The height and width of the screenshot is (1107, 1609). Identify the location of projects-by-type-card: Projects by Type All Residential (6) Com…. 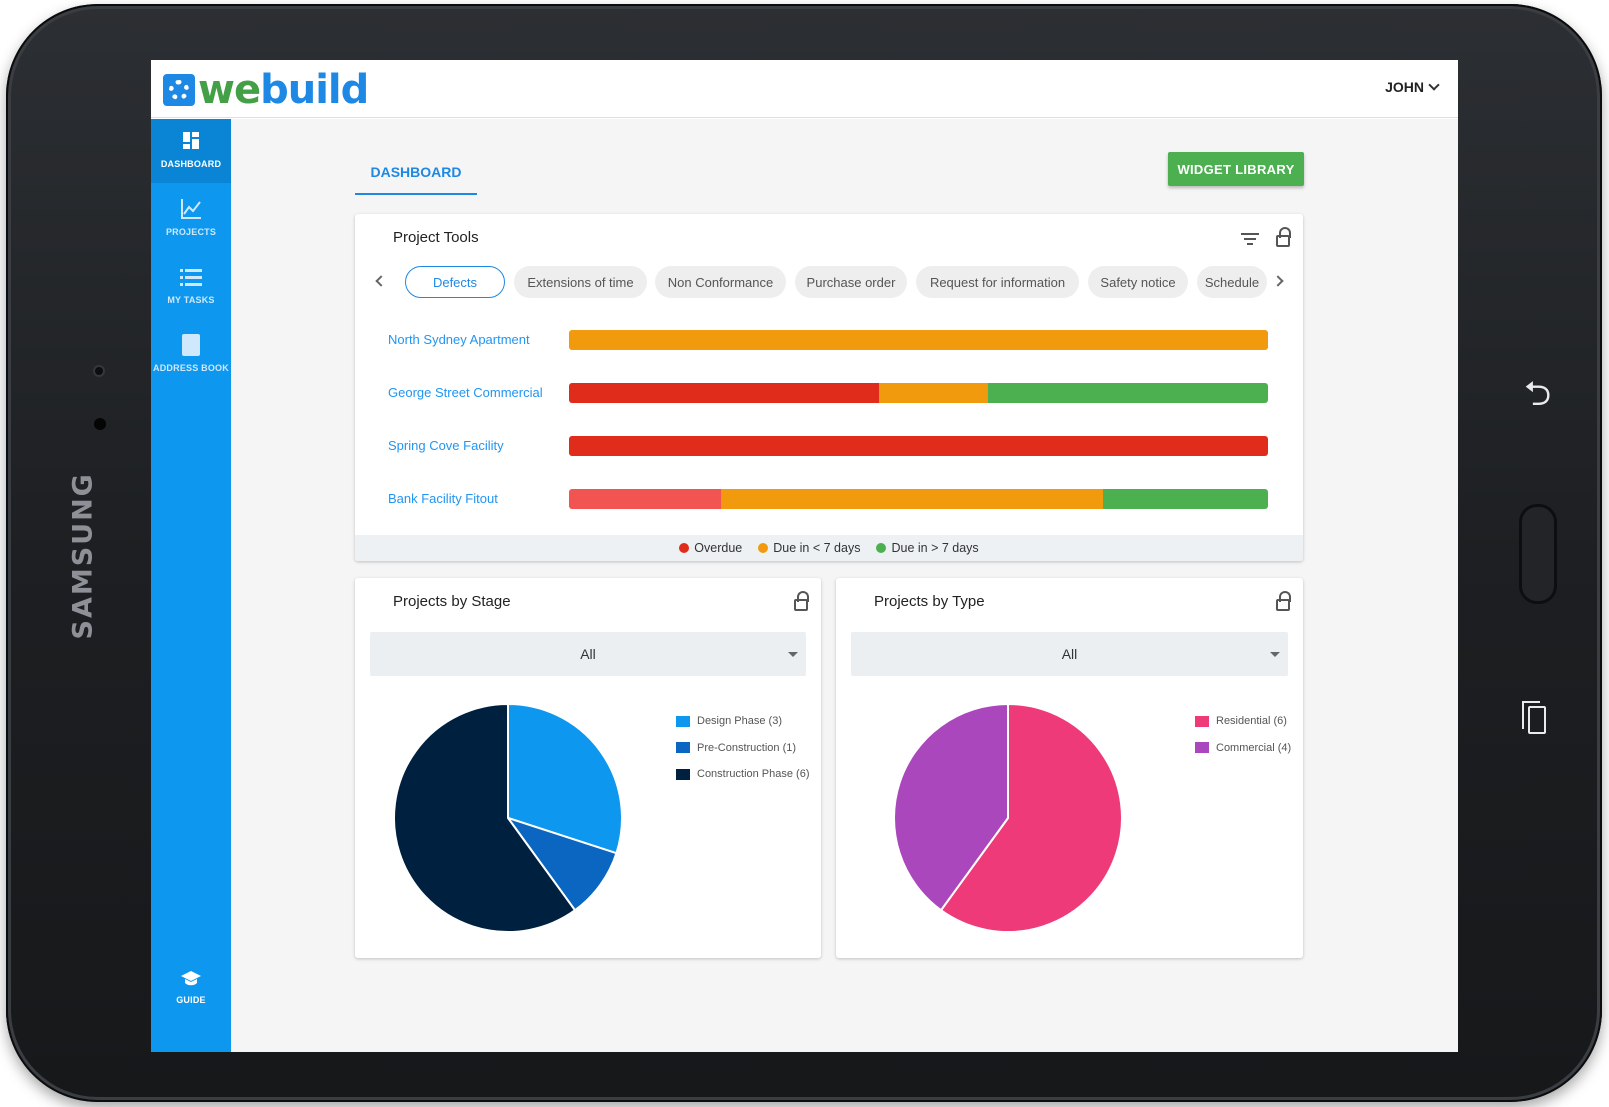
(1069, 768).